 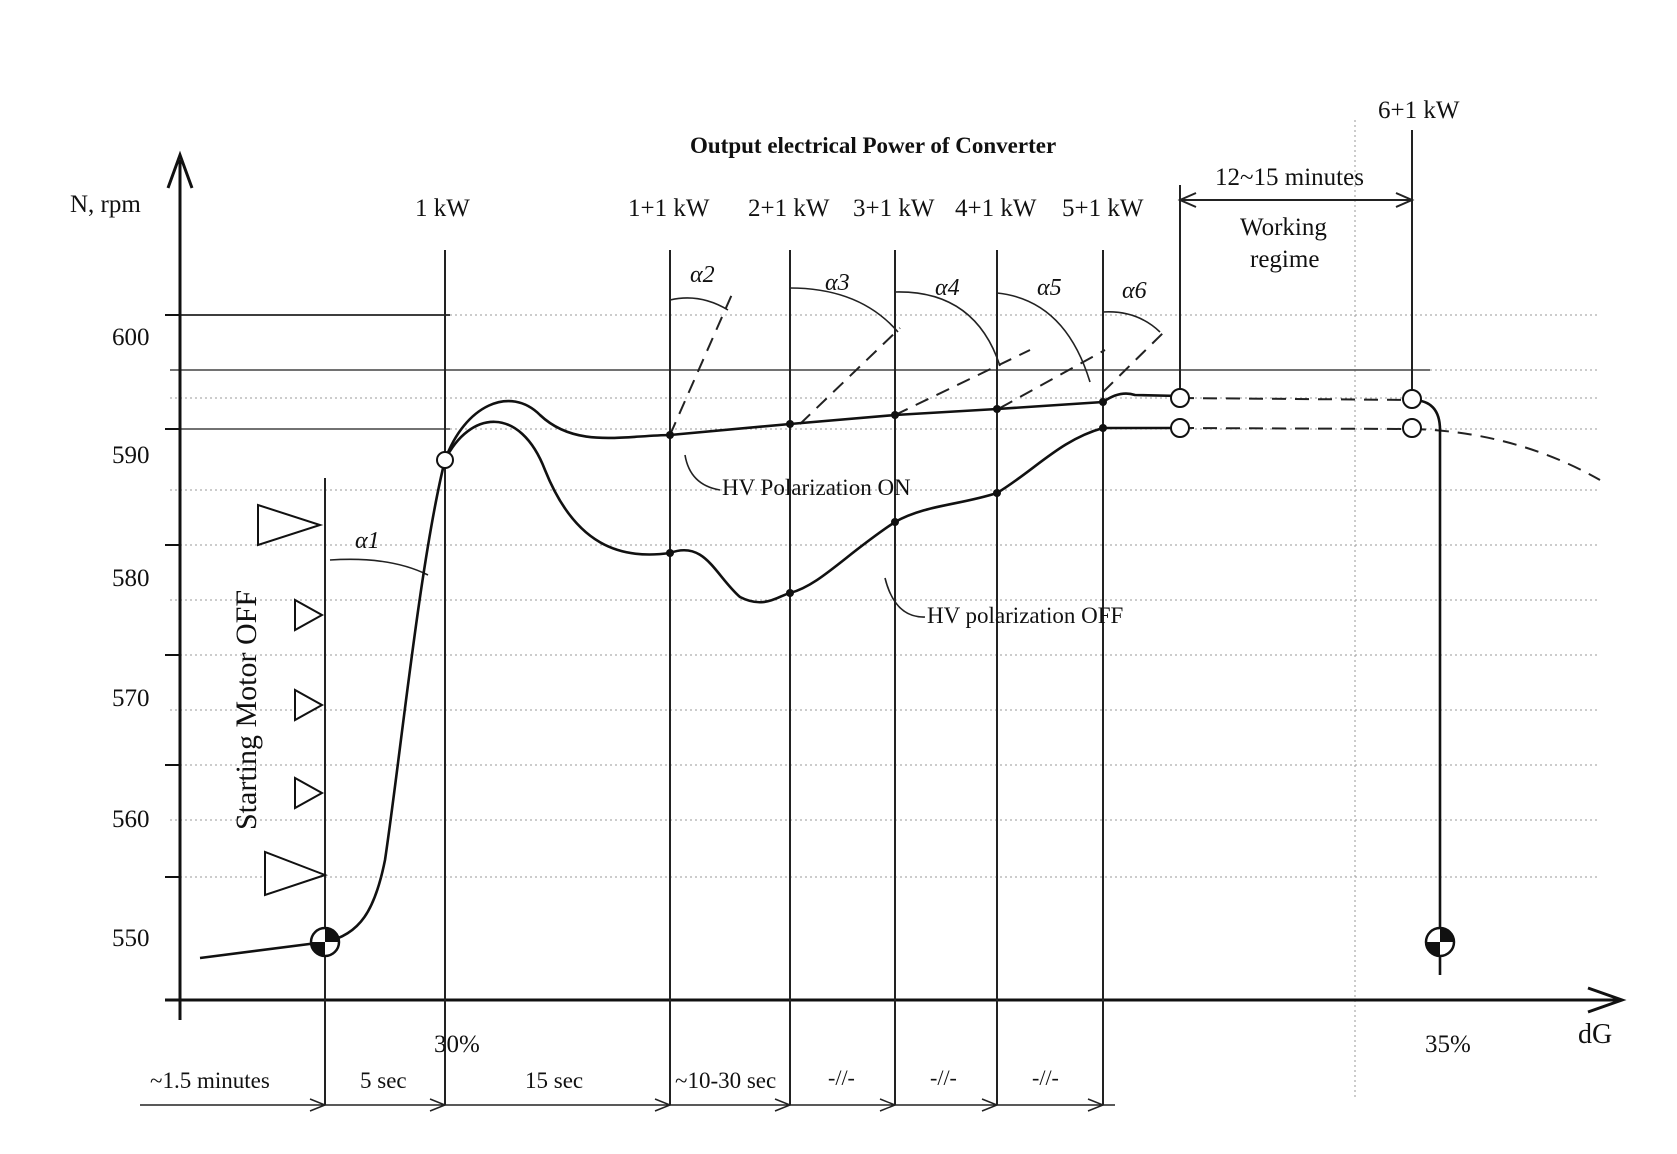 I want to click on y-tick-label-550: 550, so click(x=131, y=938).